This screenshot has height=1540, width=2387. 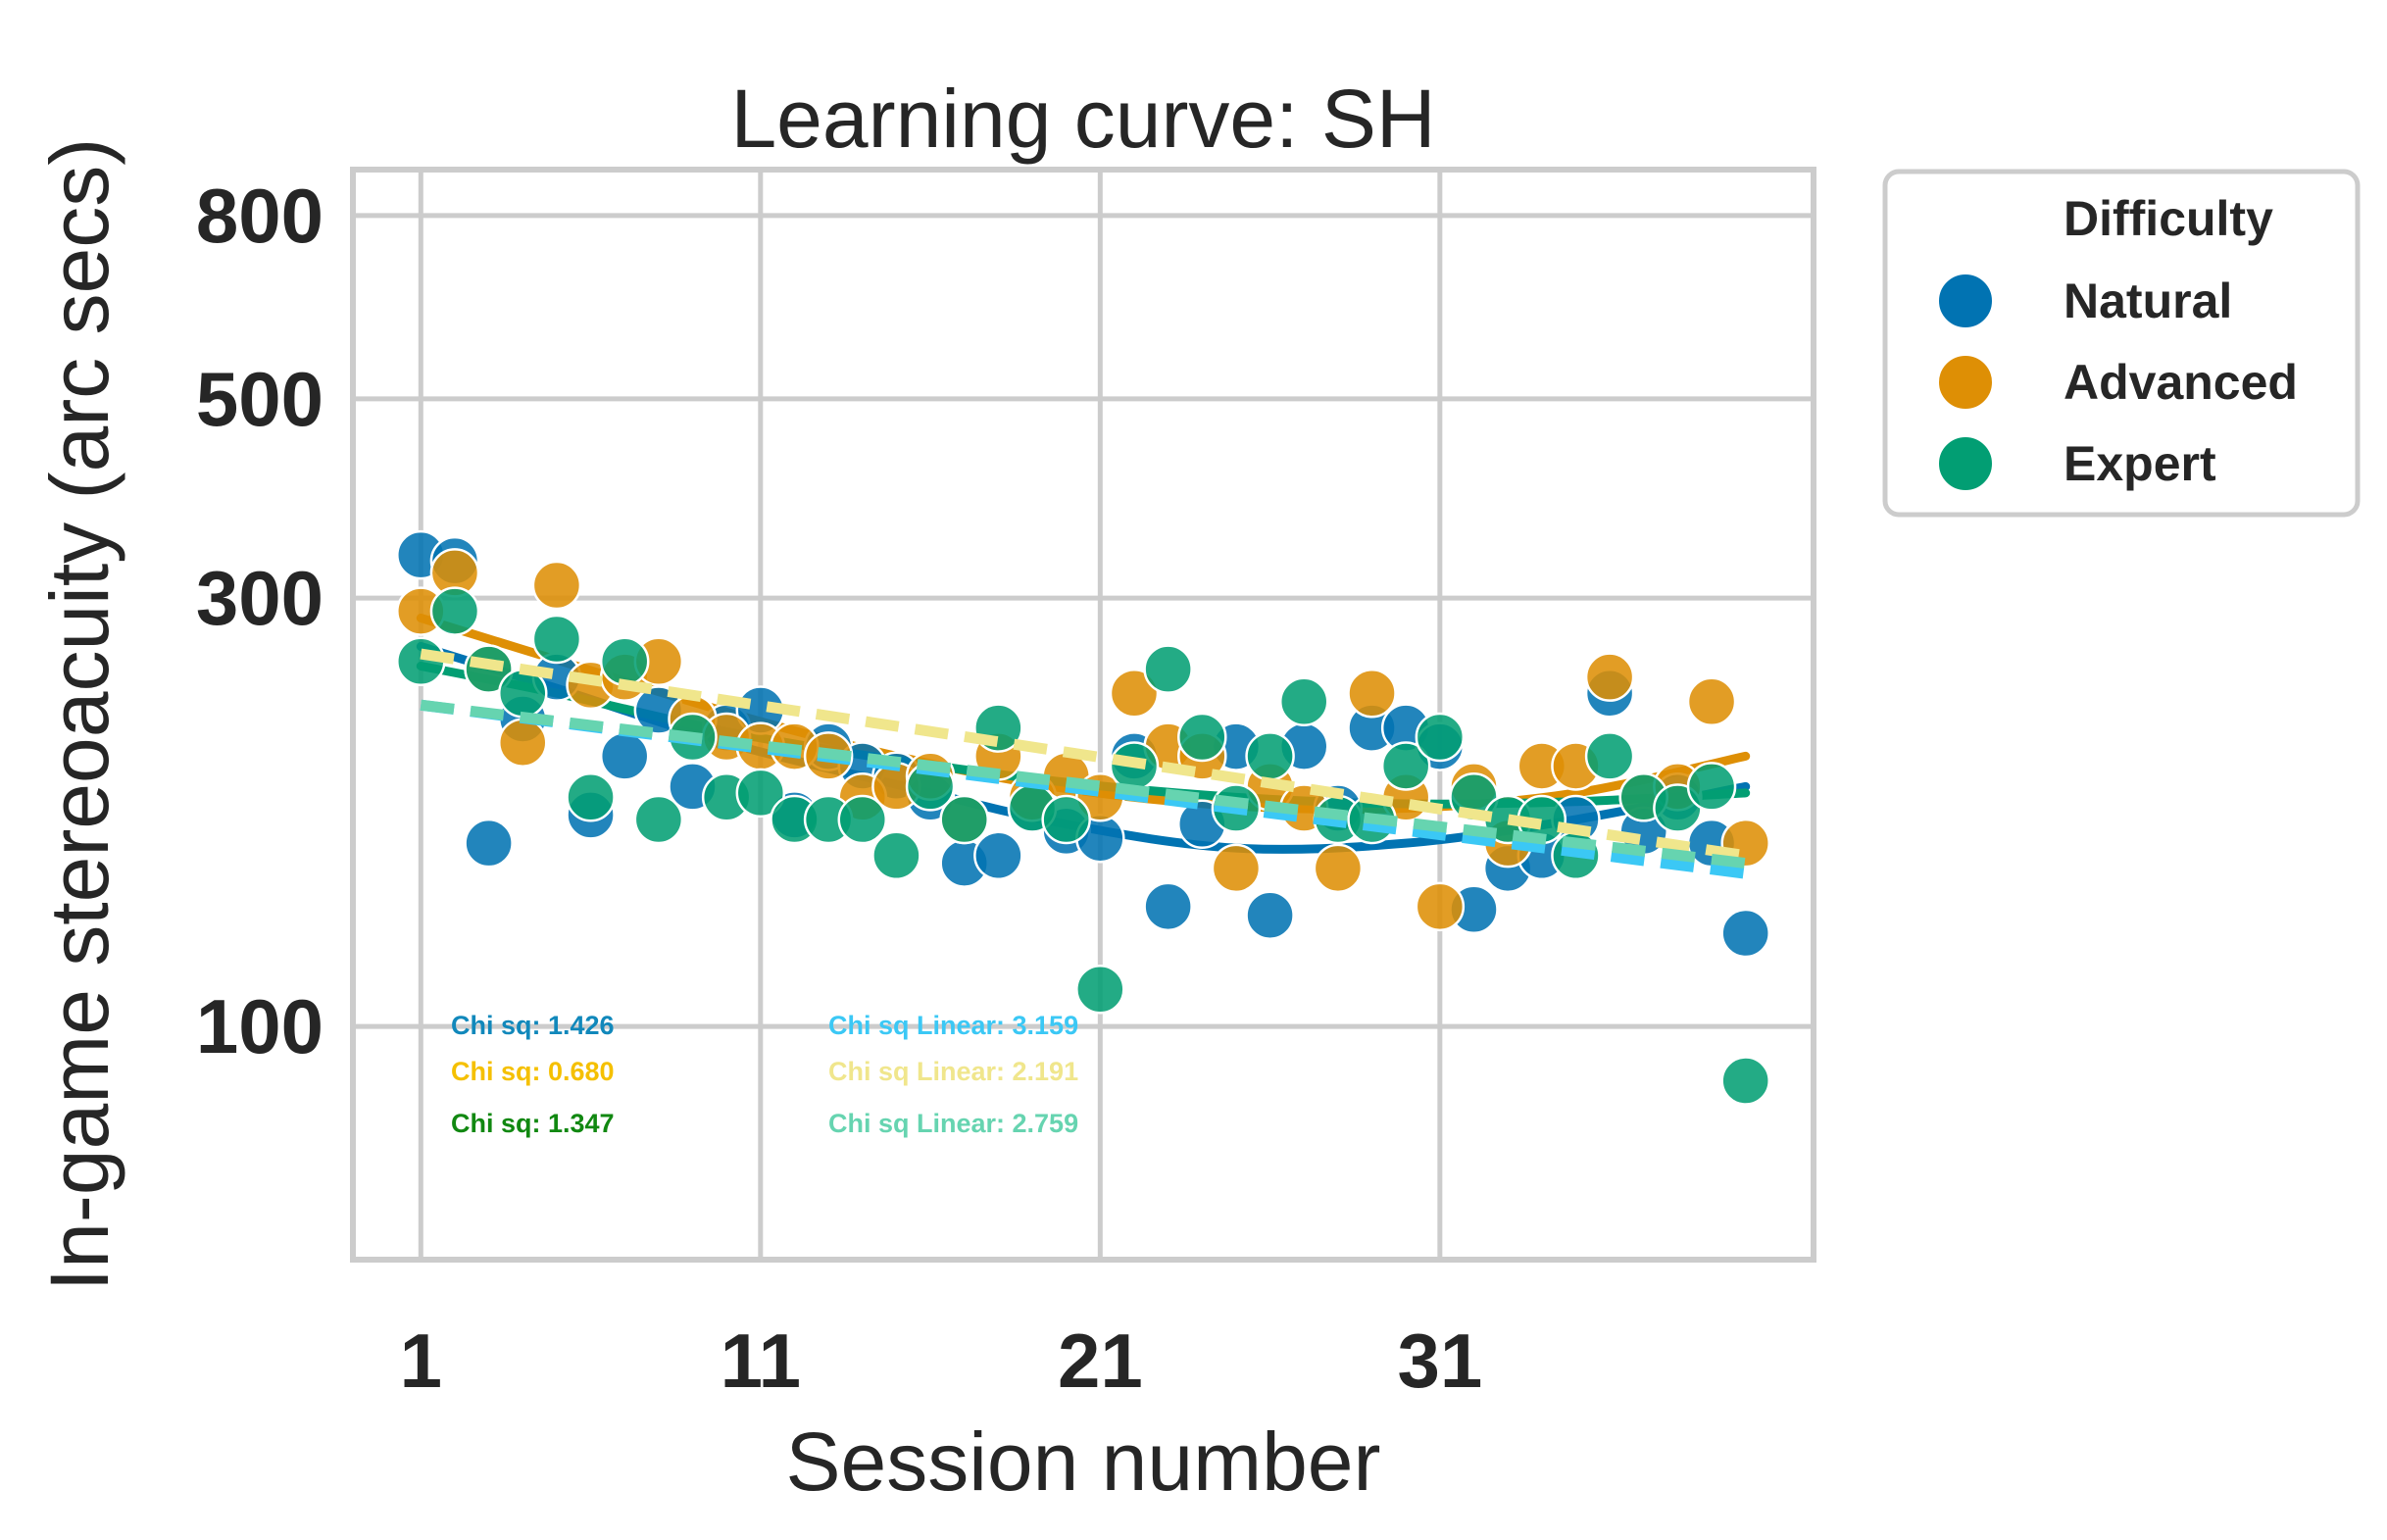 I want to click on y-tick-label: 500, so click(x=259, y=399).